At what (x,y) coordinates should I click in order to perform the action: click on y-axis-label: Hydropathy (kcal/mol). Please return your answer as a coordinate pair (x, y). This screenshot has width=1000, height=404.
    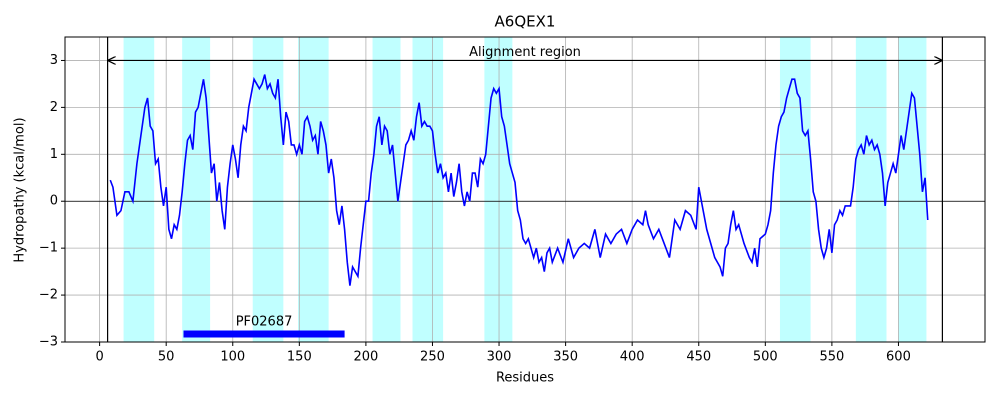
    Looking at the image, I should click on (20, 189).